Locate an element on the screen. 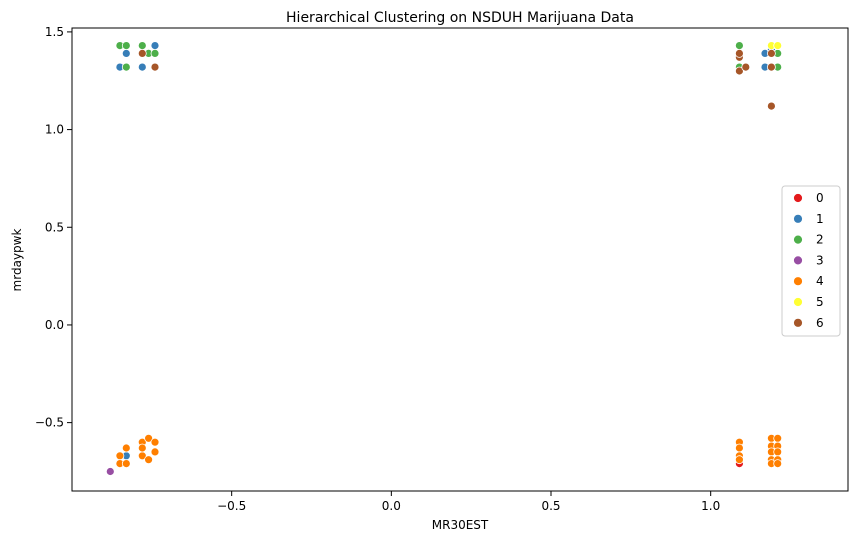 The height and width of the screenshot is (545, 858). legend-label-1: 1 is located at coordinates (820, 219).